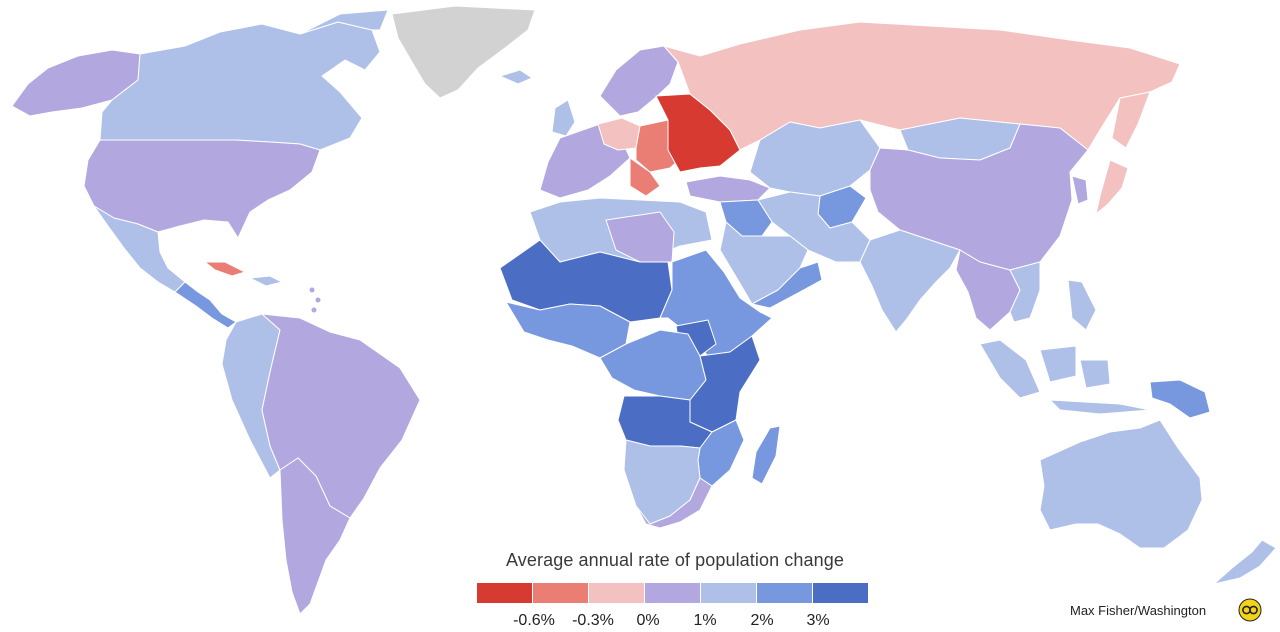 The width and height of the screenshot is (1280, 632). What do you see at coordinates (1138, 610) in the screenshot?
I see `credit-line: Max Fisher/Washington` at bounding box center [1138, 610].